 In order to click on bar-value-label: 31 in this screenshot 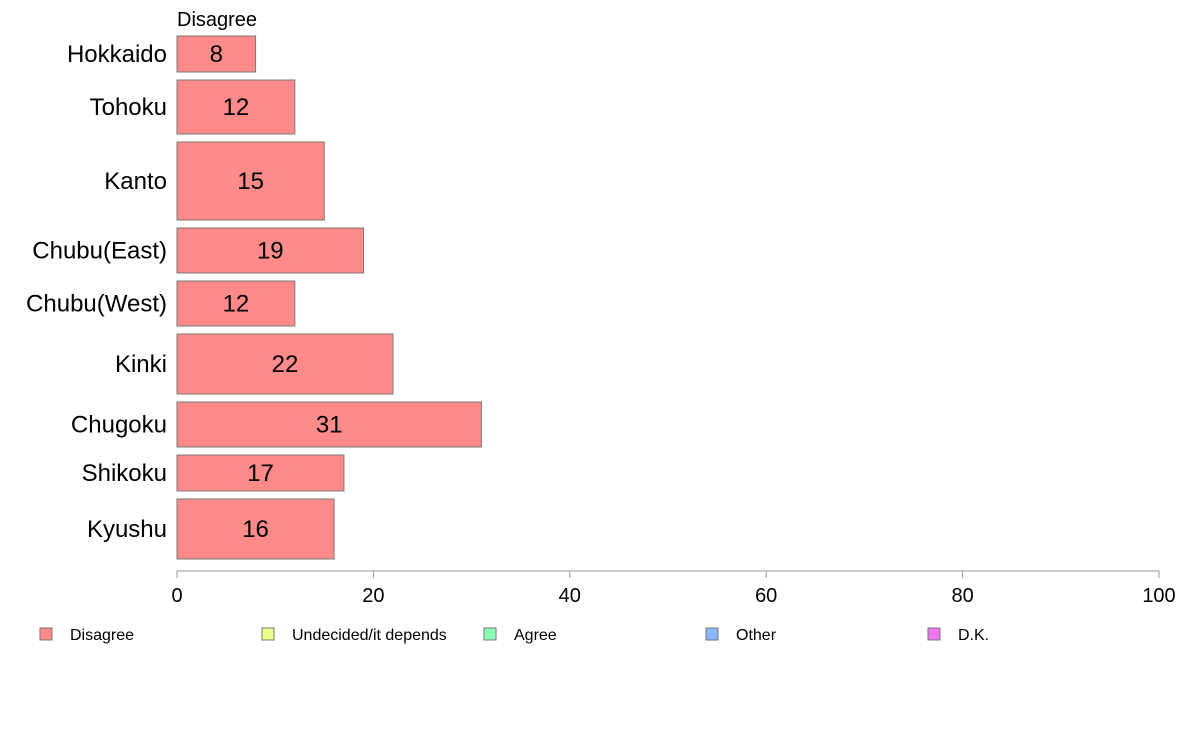, I will do `click(329, 425)`.